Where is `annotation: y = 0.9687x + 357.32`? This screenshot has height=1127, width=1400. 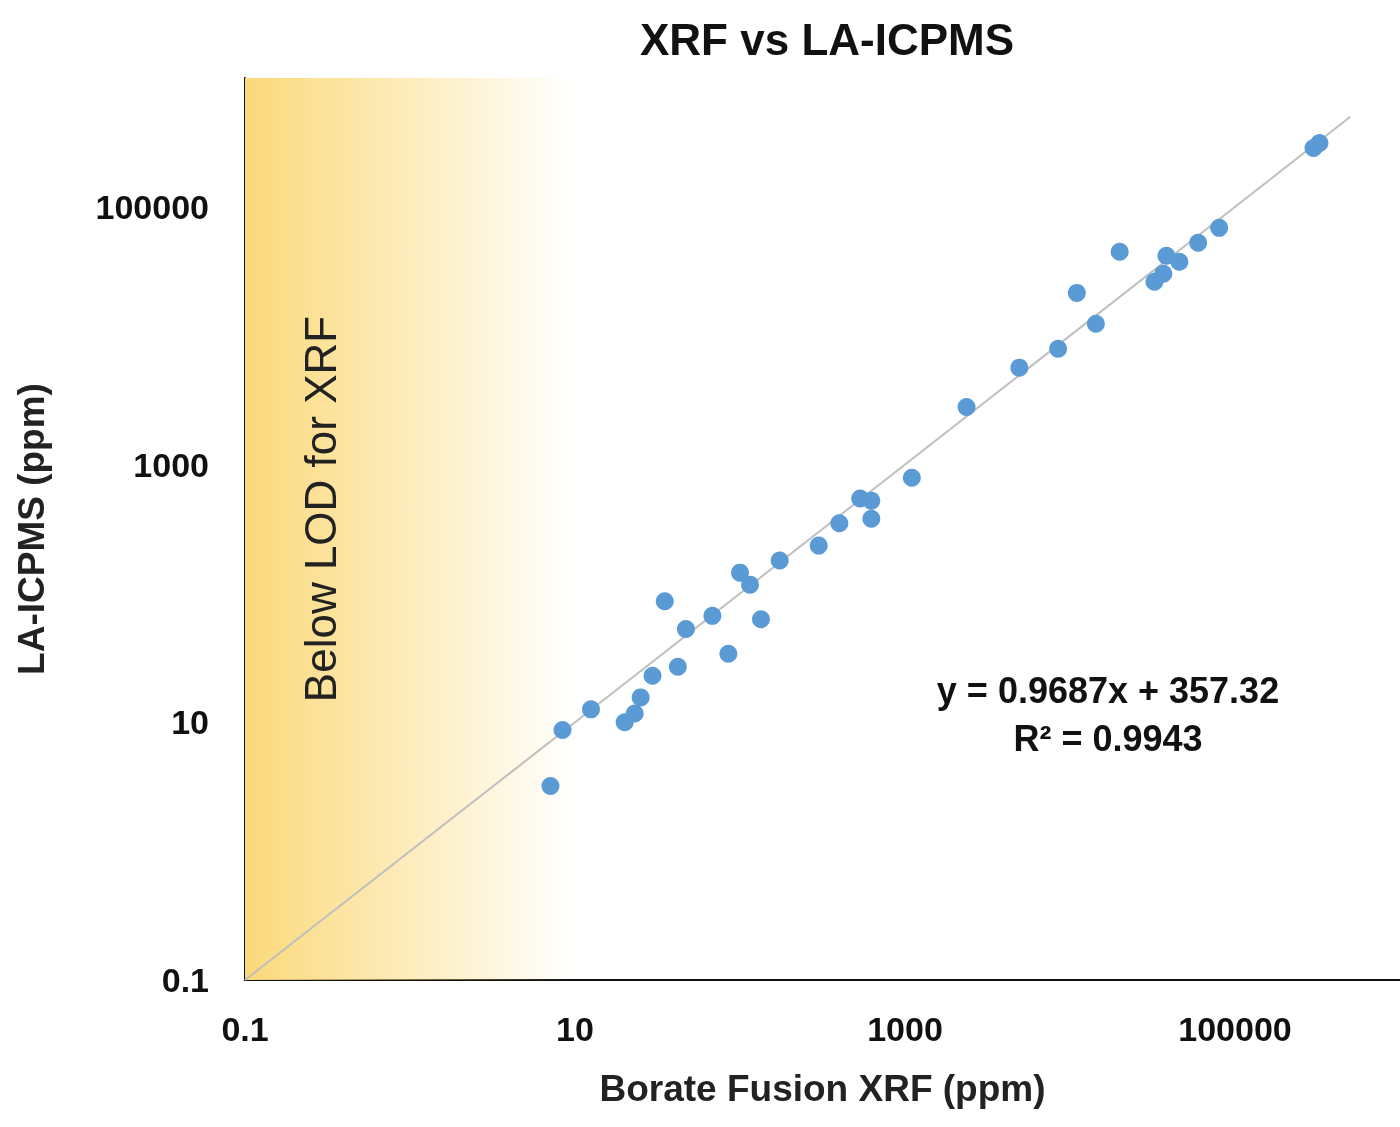 annotation: y = 0.9687x + 357.32 is located at coordinates (1108, 690).